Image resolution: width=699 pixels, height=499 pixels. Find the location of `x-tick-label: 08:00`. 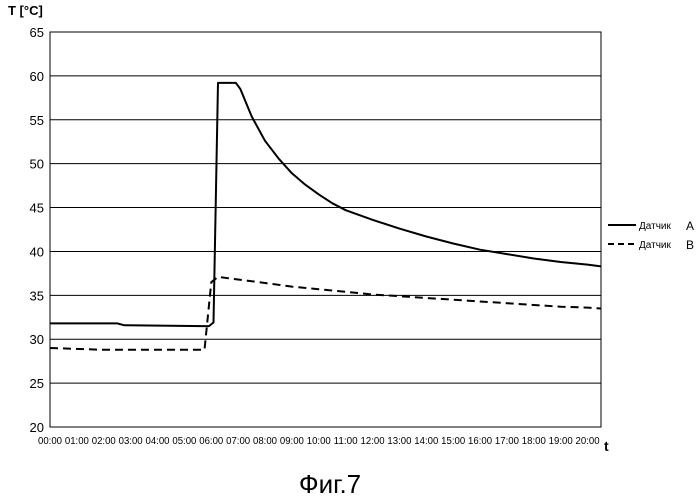

x-tick-label: 08:00 is located at coordinates (265, 441).